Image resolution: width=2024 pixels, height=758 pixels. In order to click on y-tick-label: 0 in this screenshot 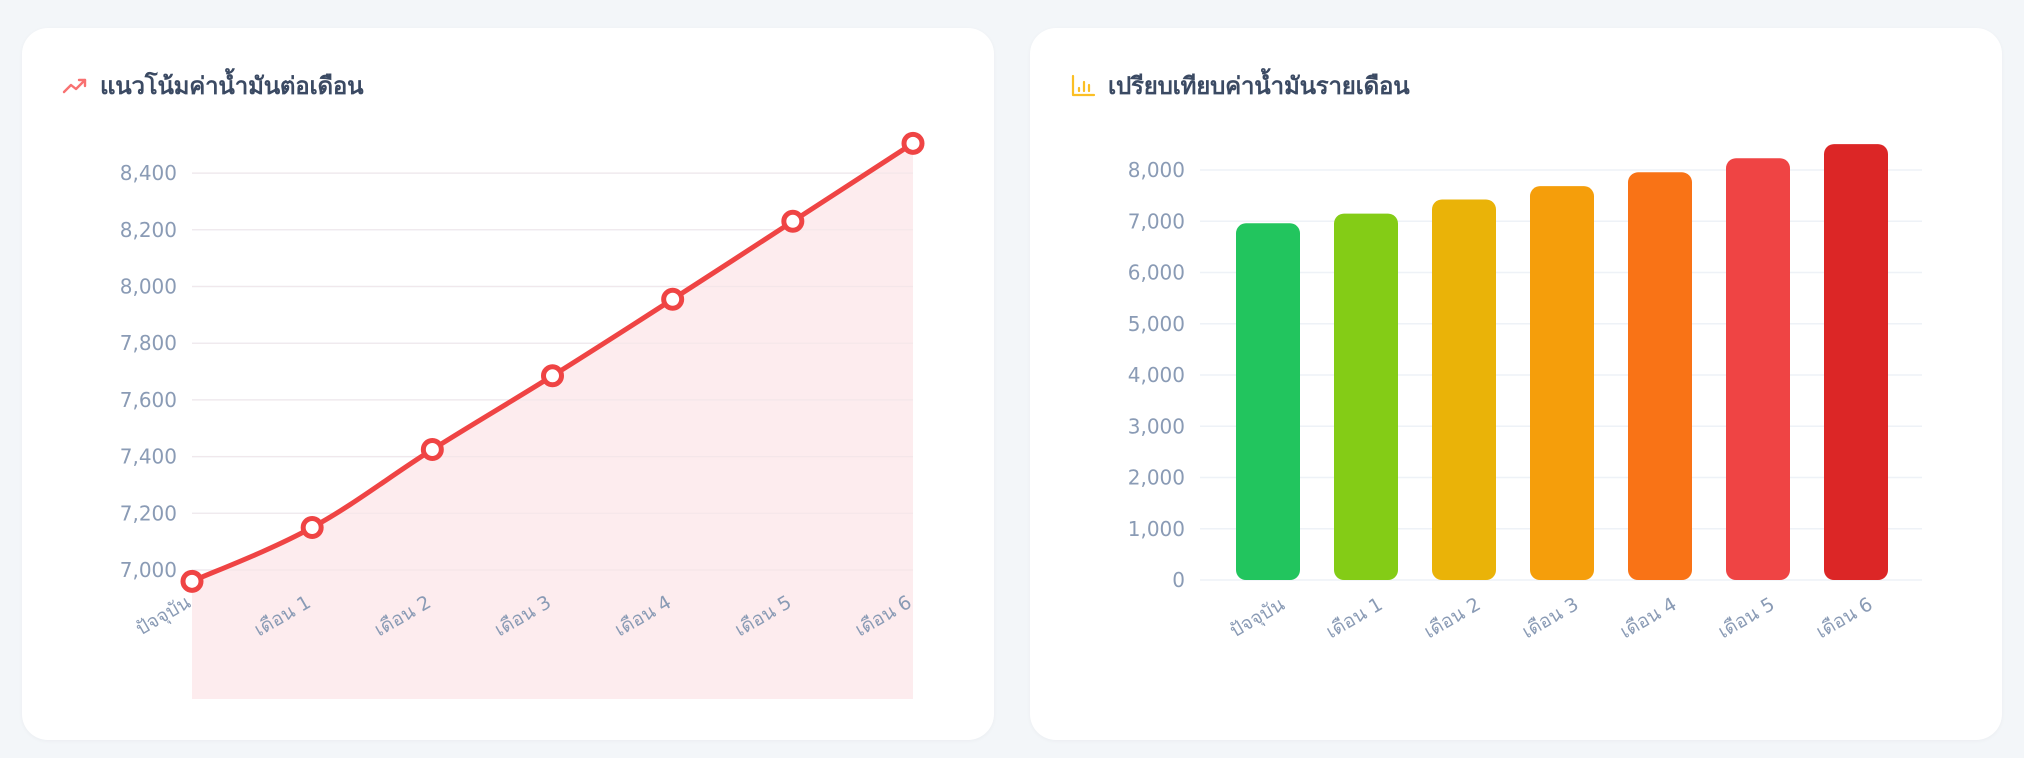, I will do `click(1178, 580)`.